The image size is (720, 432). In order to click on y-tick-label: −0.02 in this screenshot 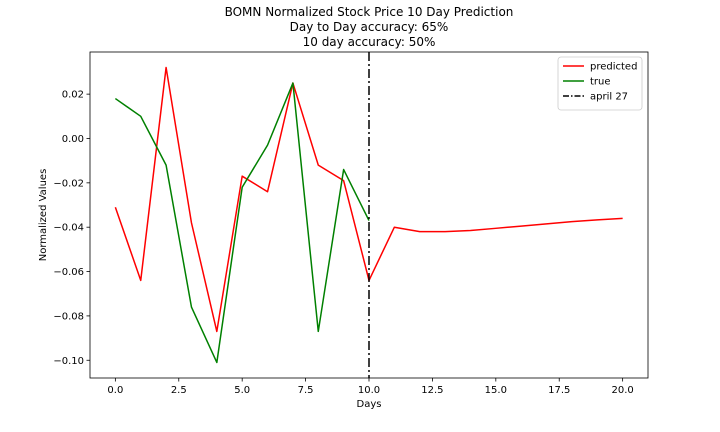, I will do `click(68, 183)`.